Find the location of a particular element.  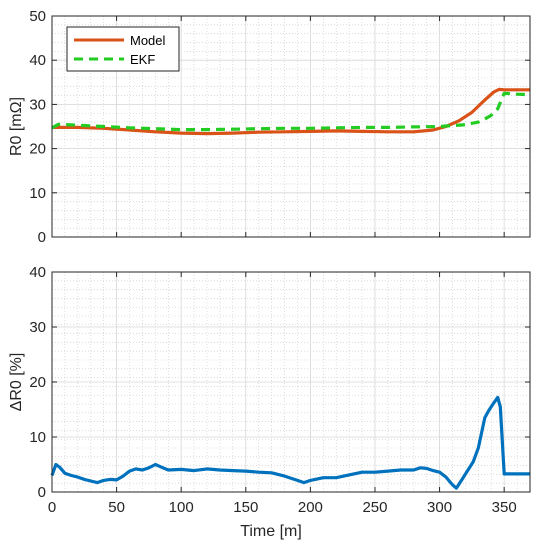

x-tick-label: 200 is located at coordinates (310, 507).